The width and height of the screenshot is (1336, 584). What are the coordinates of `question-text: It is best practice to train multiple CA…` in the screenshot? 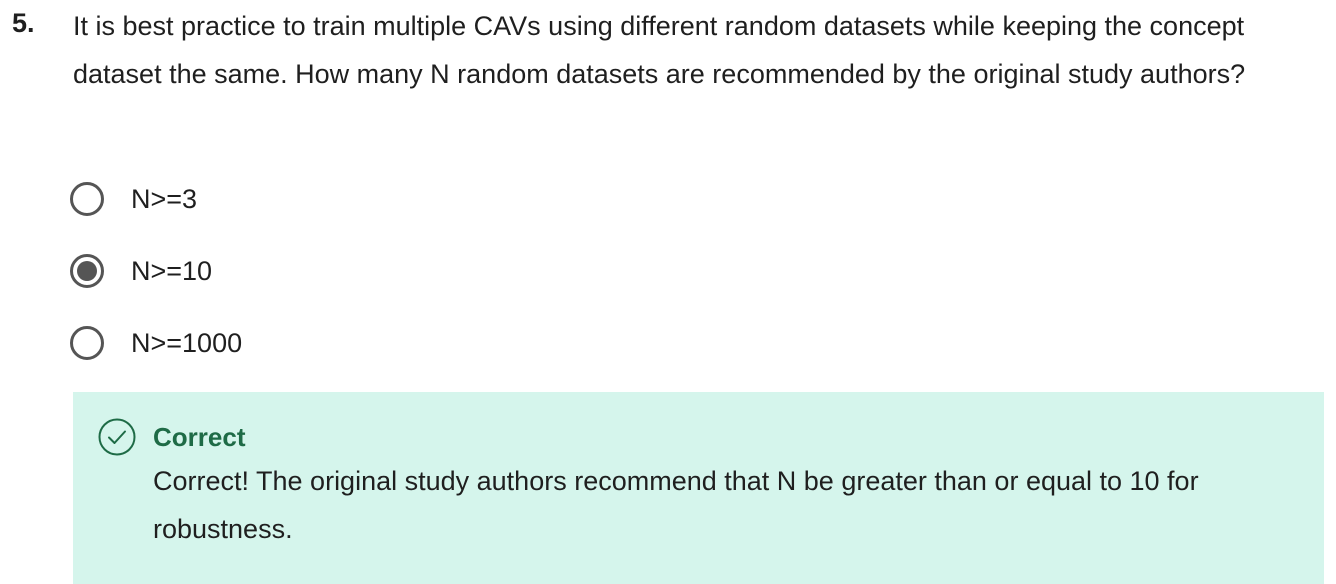 It's located at (659, 50).